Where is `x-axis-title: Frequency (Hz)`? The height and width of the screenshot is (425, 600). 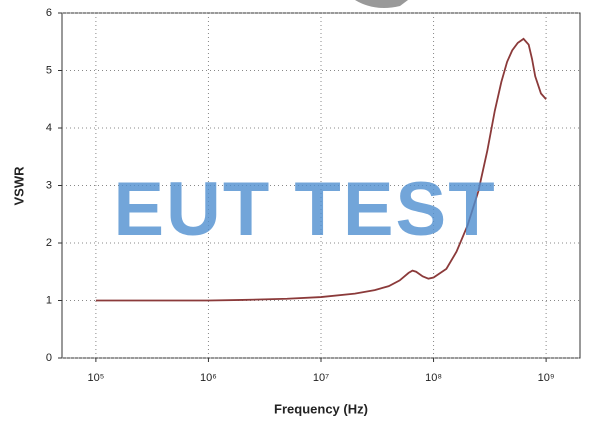
x-axis-title: Frequency (Hz) is located at coordinates (321, 408).